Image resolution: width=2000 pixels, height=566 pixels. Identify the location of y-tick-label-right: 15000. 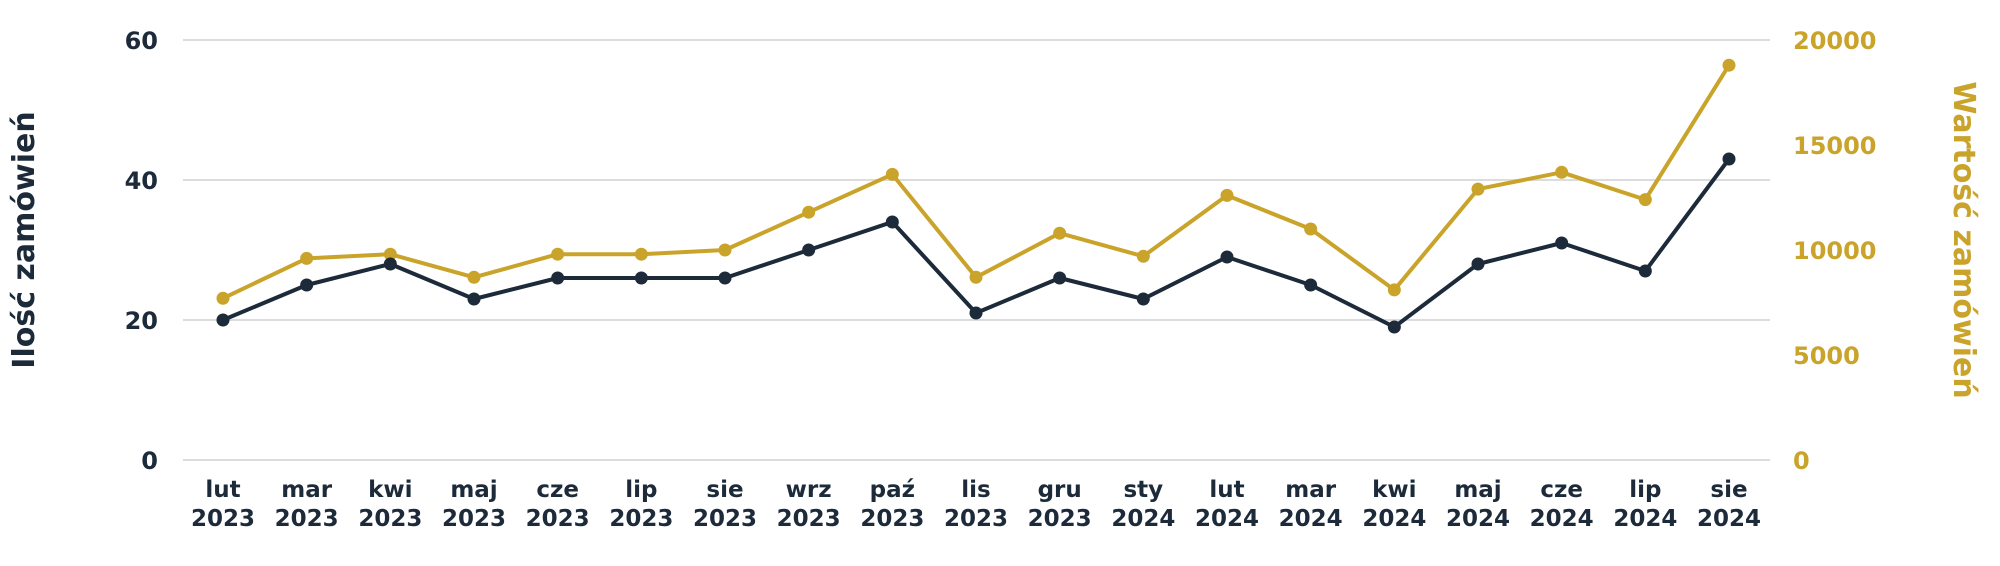
(1835, 146).